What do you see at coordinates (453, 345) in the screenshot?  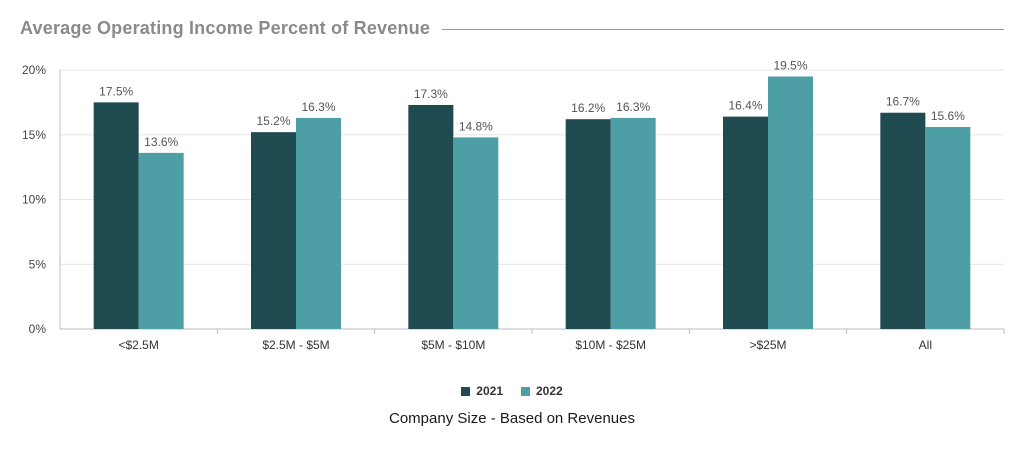 I see `x-tick-label: $5M - $10M` at bounding box center [453, 345].